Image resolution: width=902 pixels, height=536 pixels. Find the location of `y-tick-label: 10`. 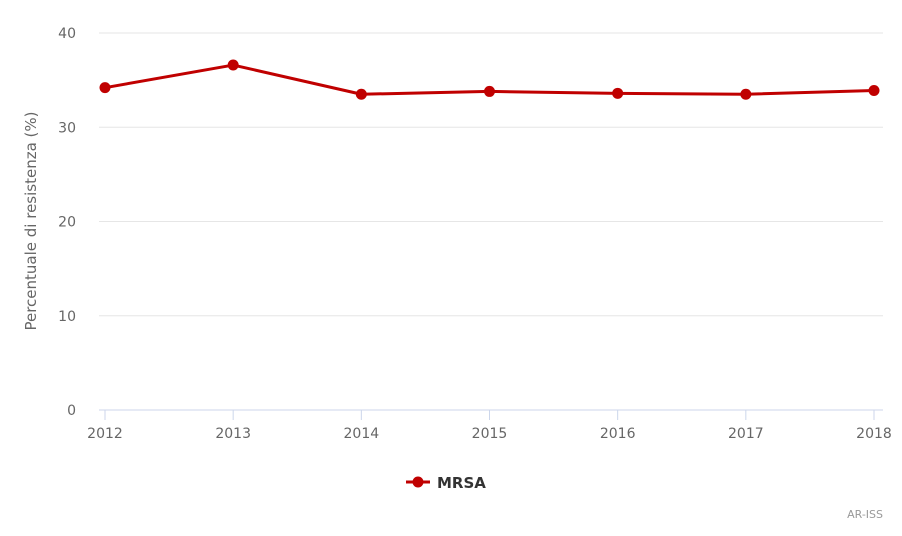

y-tick-label: 10 is located at coordinates (67, 317).